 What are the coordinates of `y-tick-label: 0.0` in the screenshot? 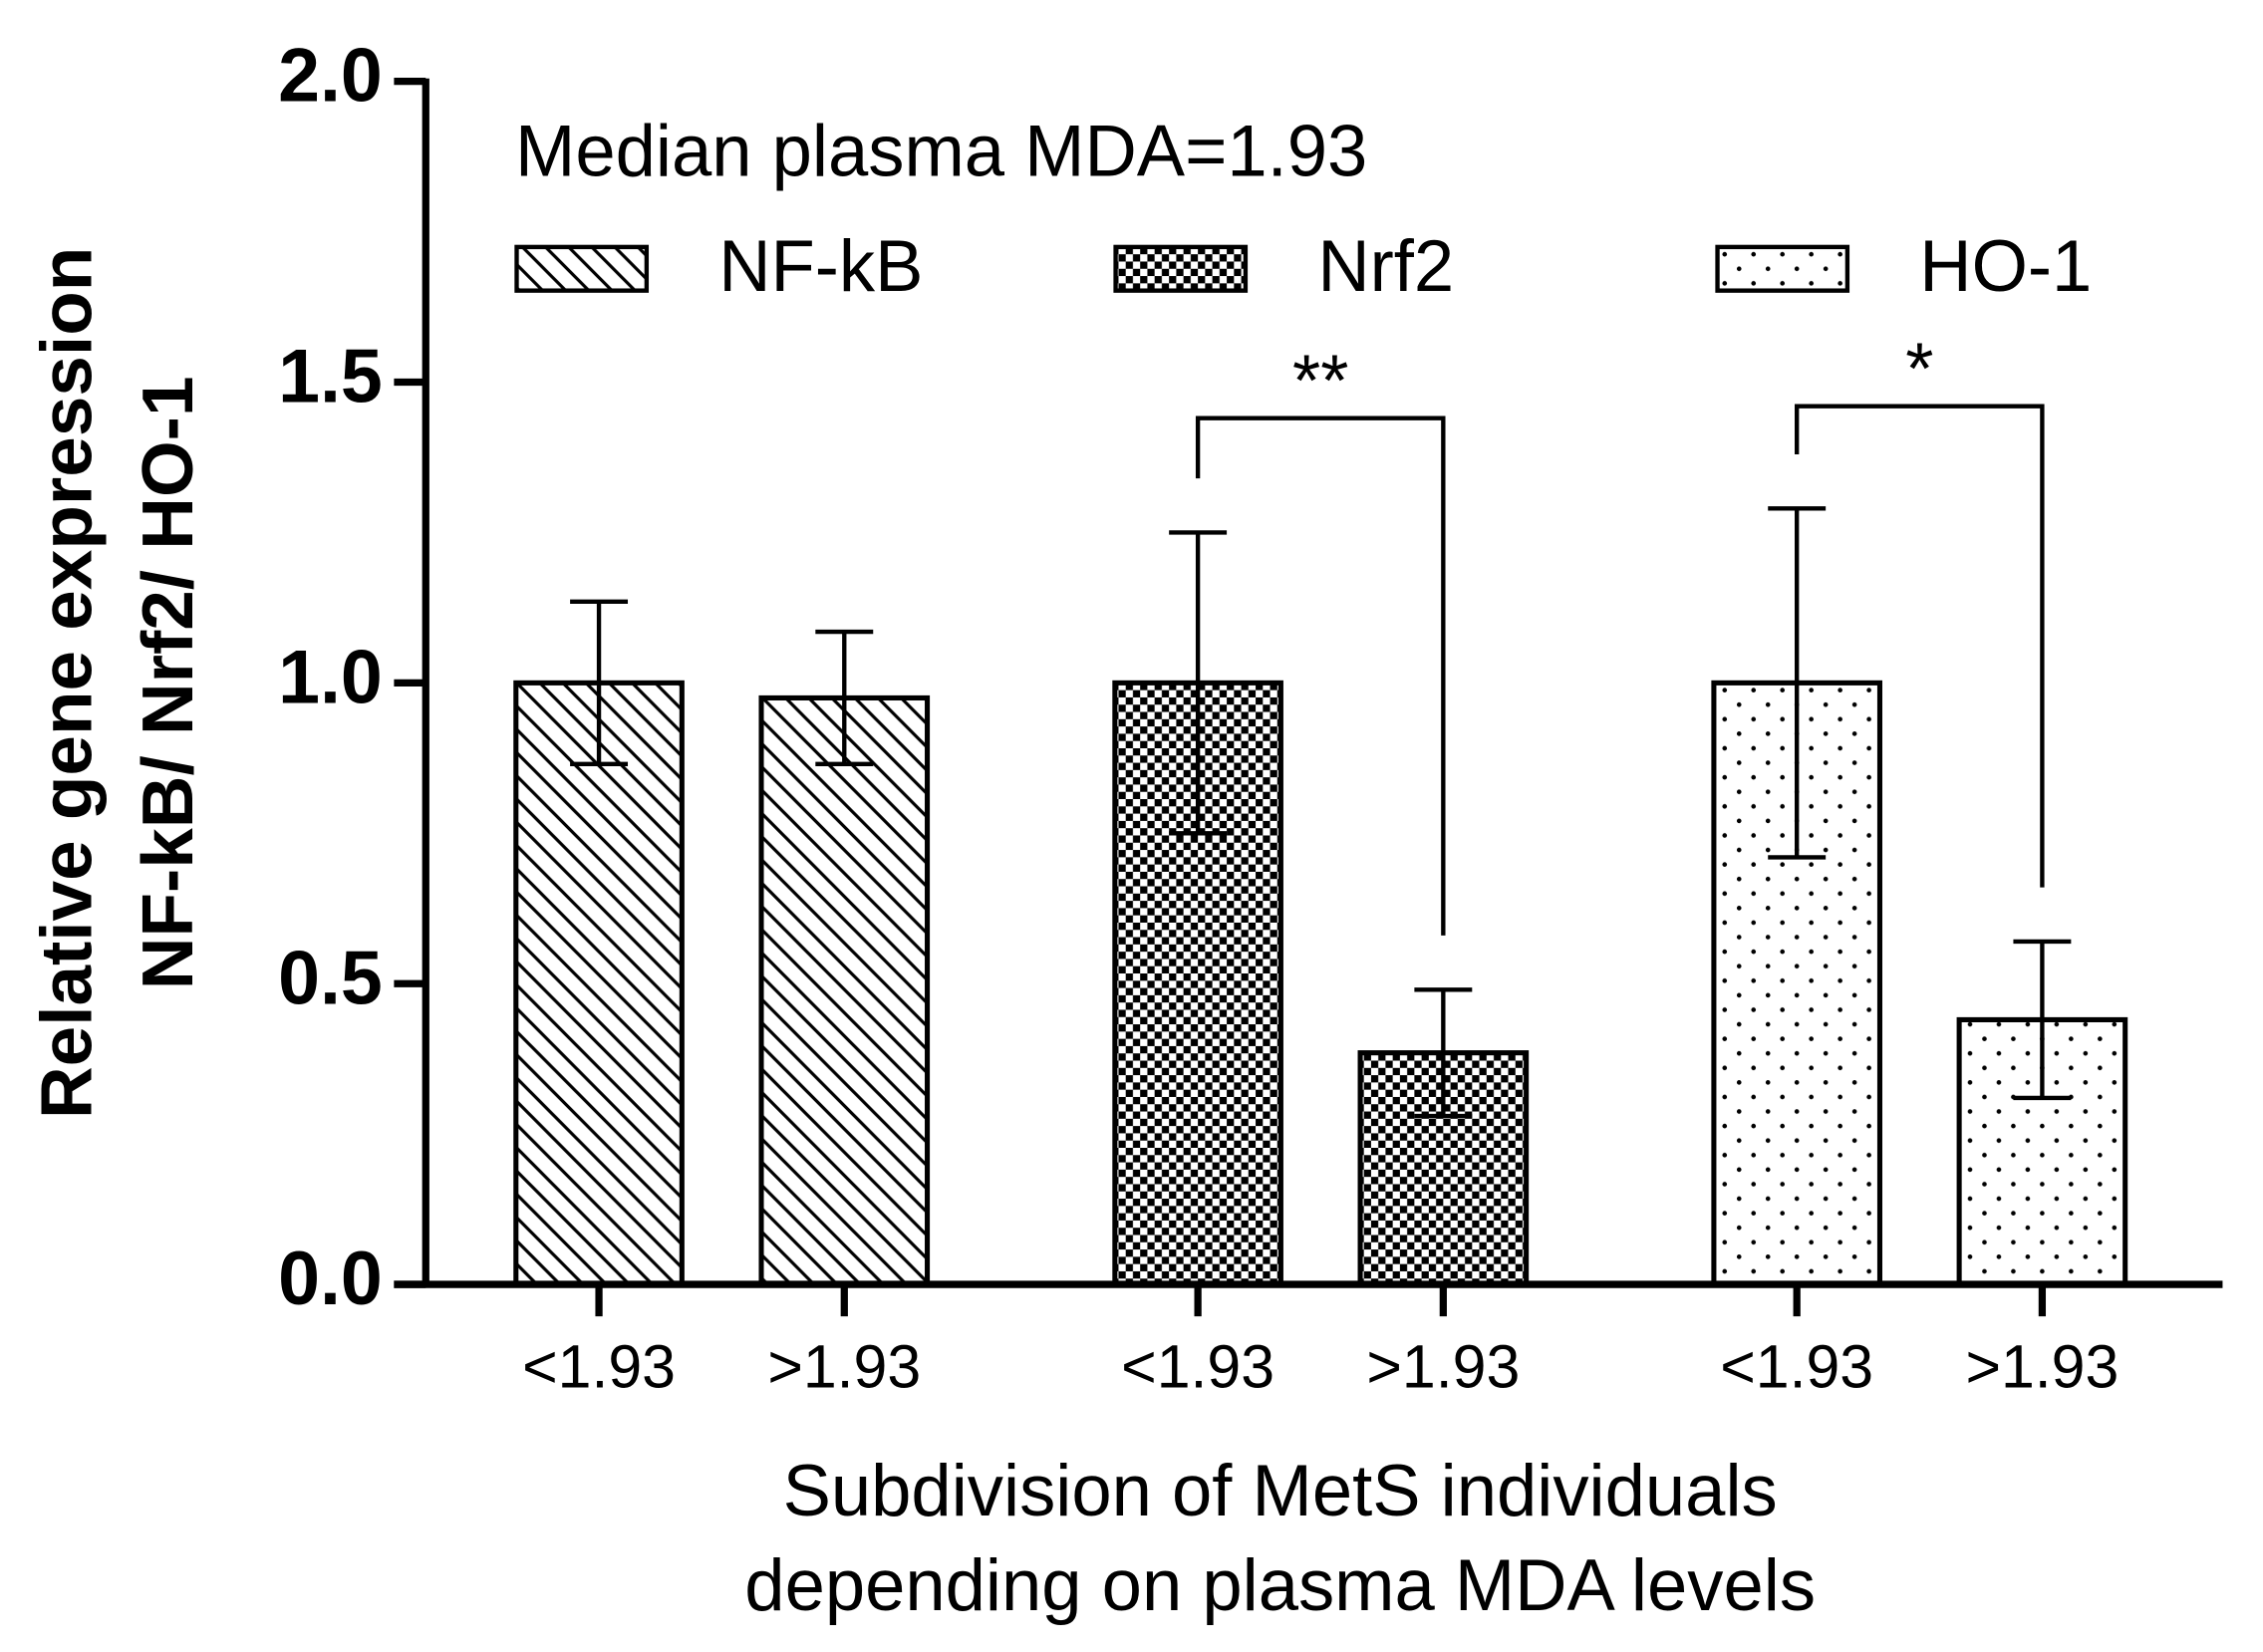 It's located at (330, 1279).